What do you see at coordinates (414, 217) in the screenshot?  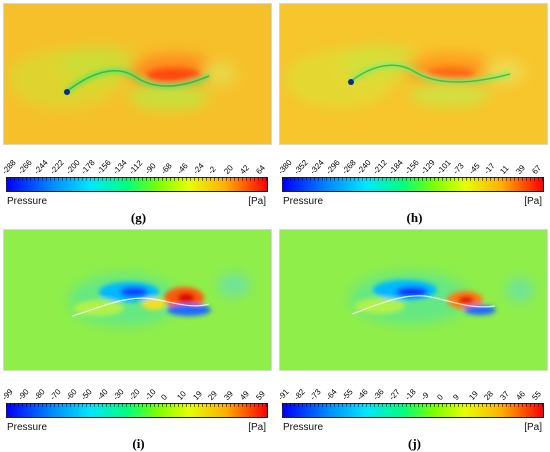 I see `caption-h: (h)` at bounding box center [414, 217].